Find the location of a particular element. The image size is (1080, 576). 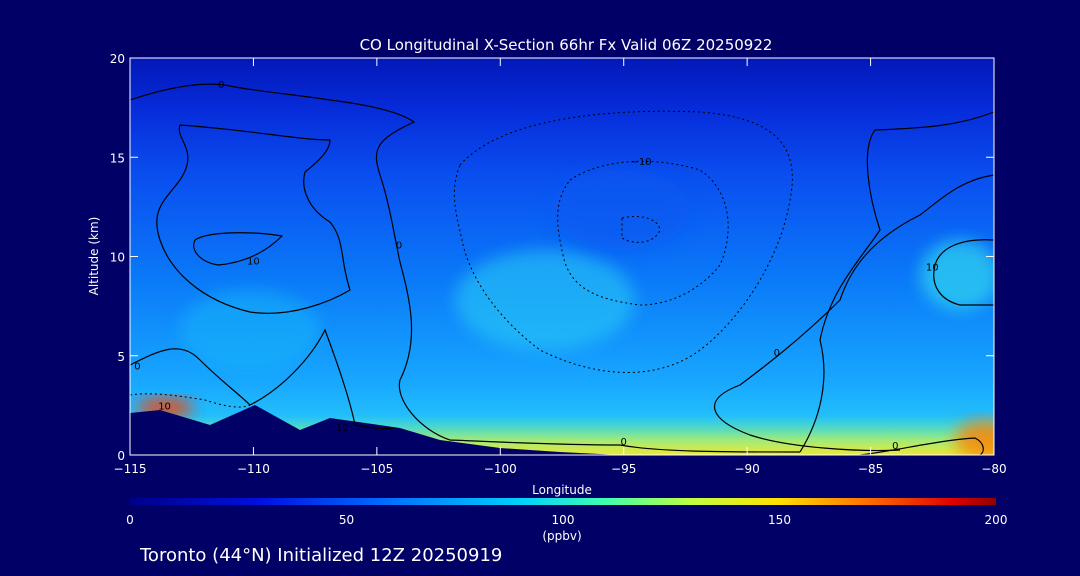

y-tick-label: 5 is located at coordinates (121, 357).